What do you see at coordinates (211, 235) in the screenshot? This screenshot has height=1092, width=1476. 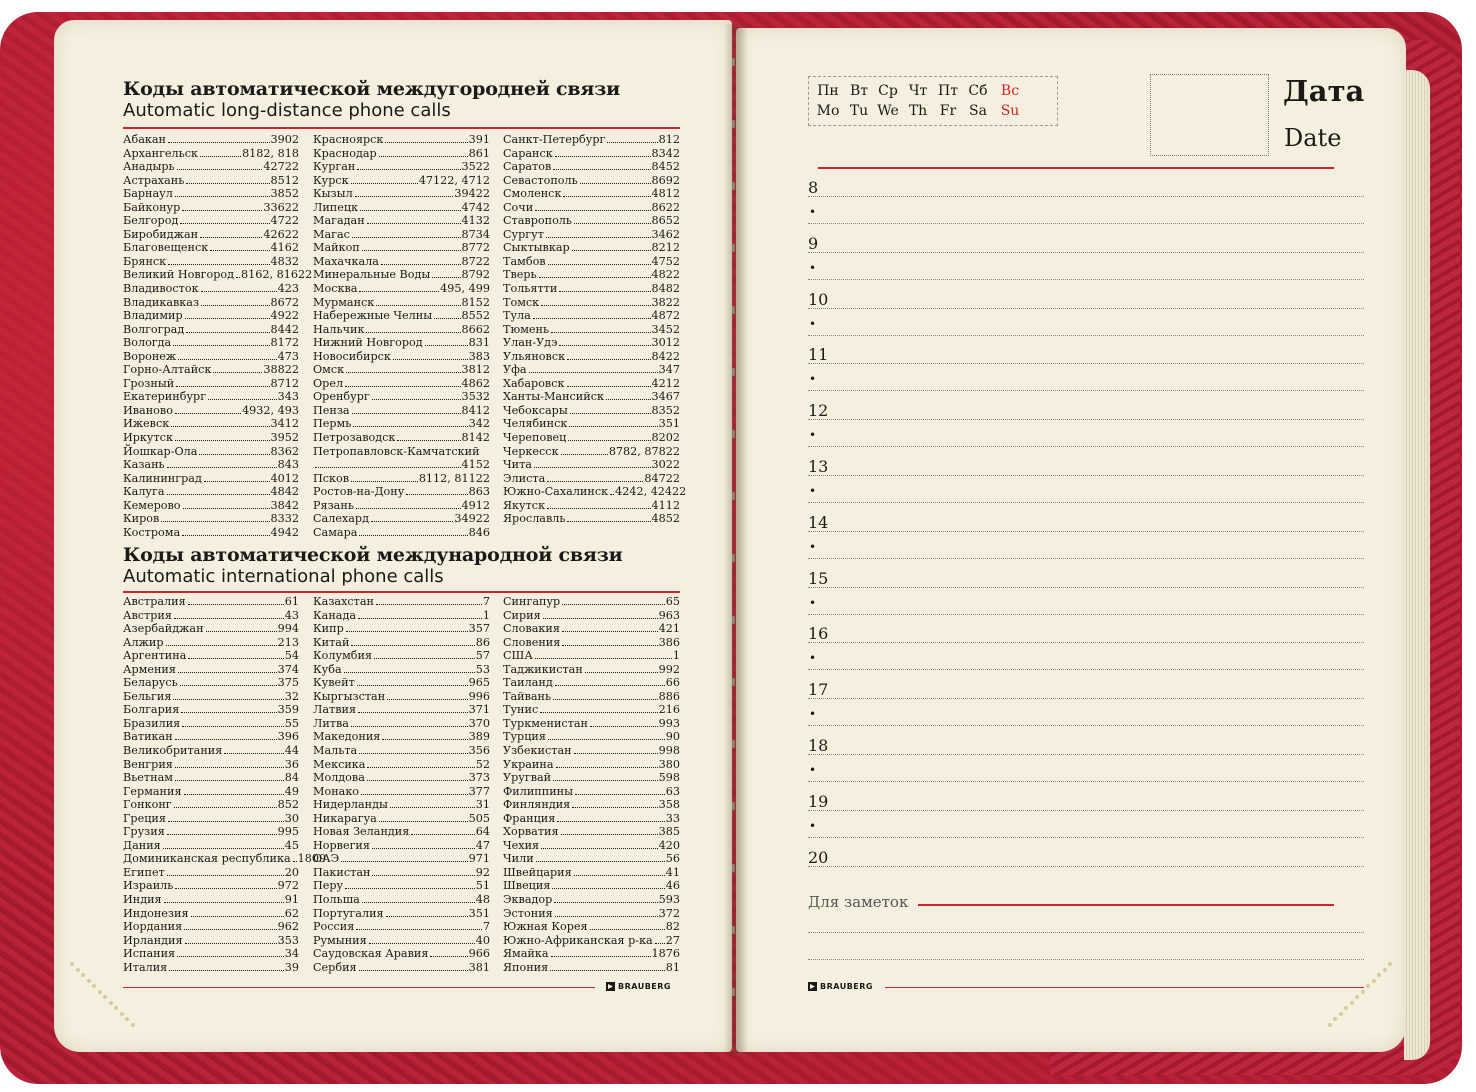 I see `code-entry: Биробиджан 42622` at bounding box center [211, 235].